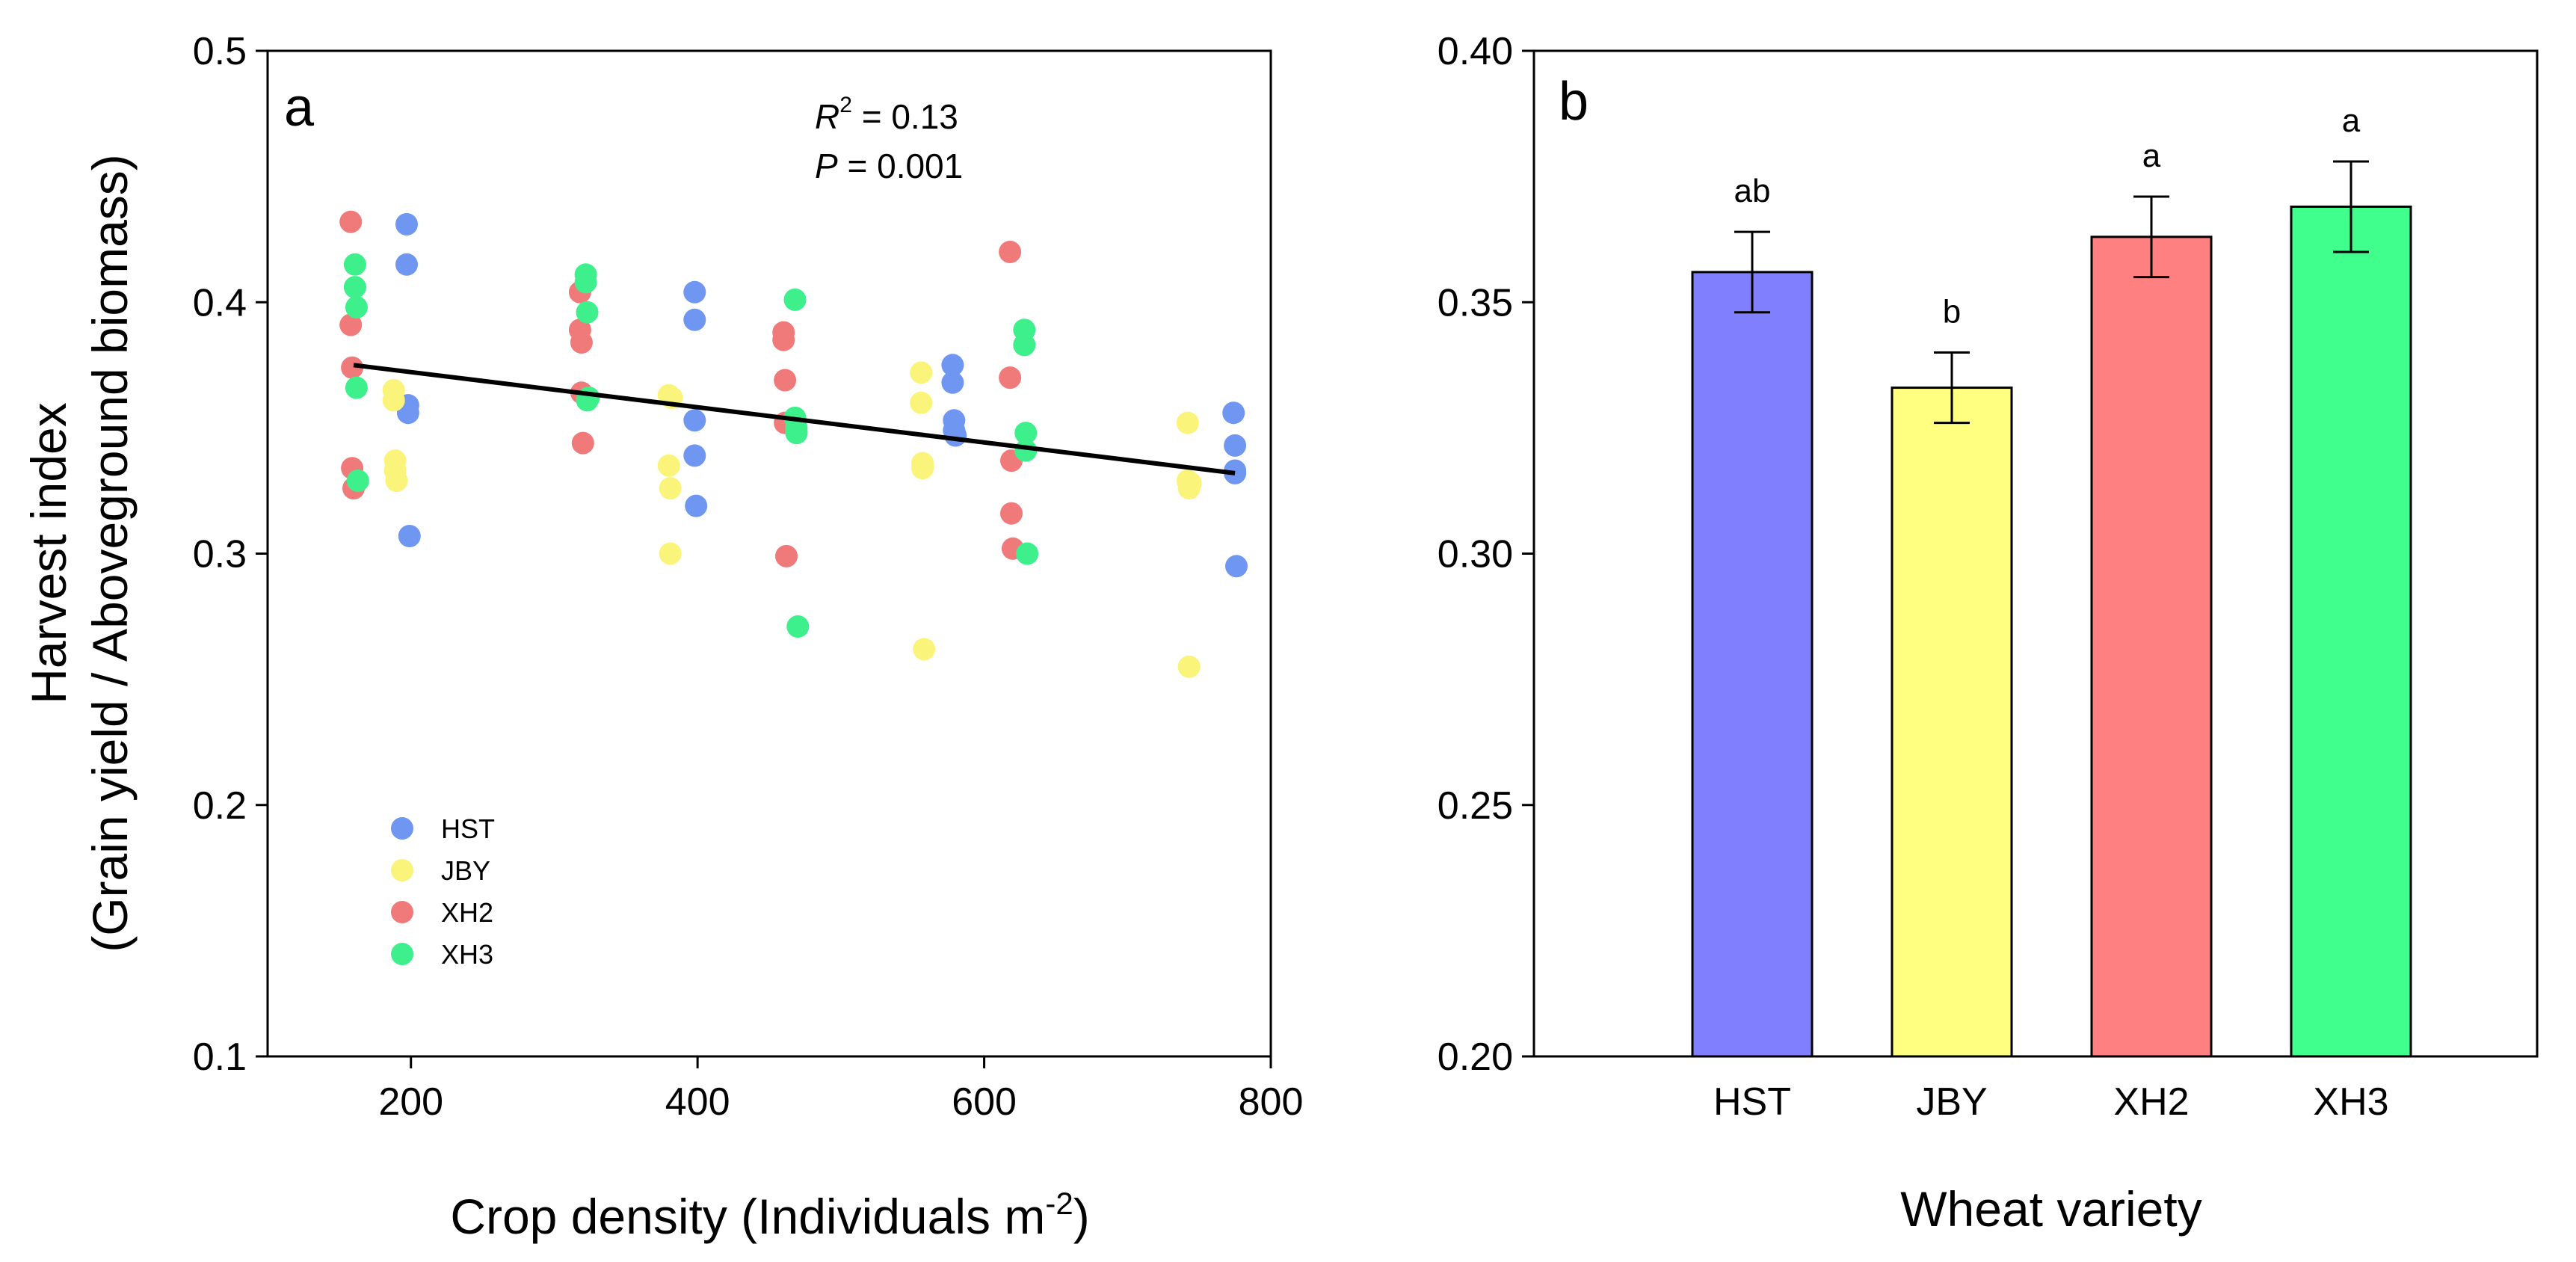 The image size is (2576, 1262). Describe the element at coordinates (410, 1102) in the screenshot. I see `x-tick-label: 200` at that location.